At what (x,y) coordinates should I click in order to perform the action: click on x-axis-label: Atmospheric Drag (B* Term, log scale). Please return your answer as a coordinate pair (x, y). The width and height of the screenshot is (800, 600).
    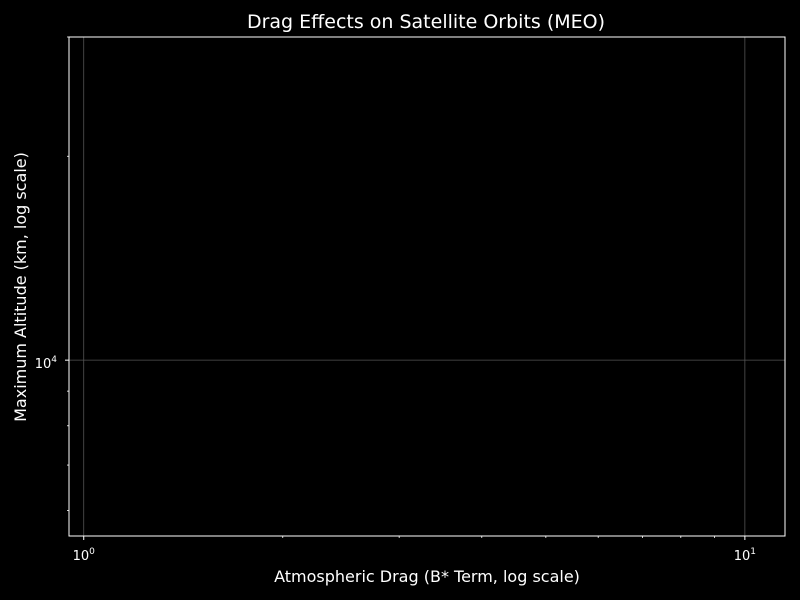
    Looking at the image, I should click on (427, 576).